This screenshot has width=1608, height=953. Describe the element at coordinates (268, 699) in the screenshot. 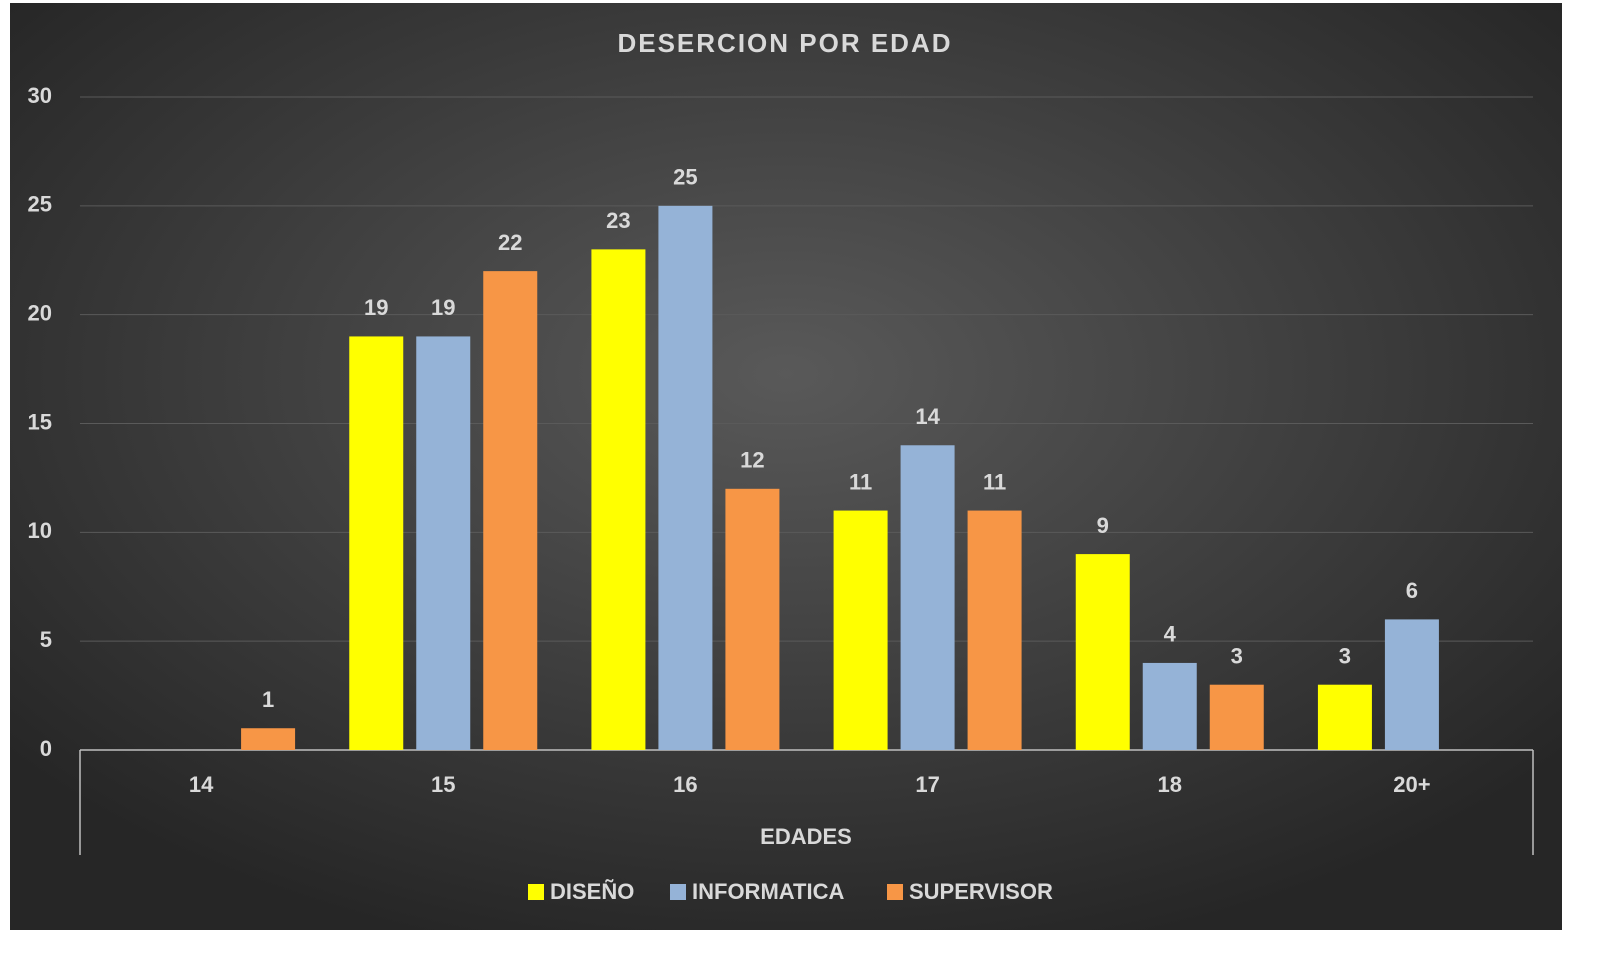

I see `data-label: 1` at that location.